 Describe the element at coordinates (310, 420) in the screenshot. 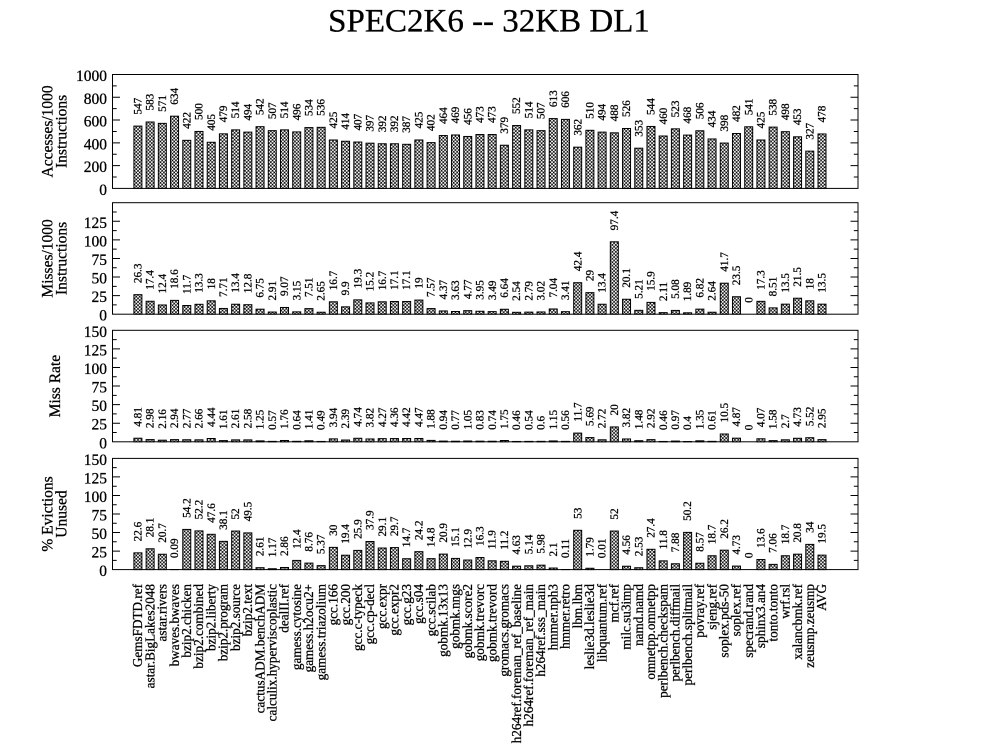

I see `svg-text: 1.41` at that location.